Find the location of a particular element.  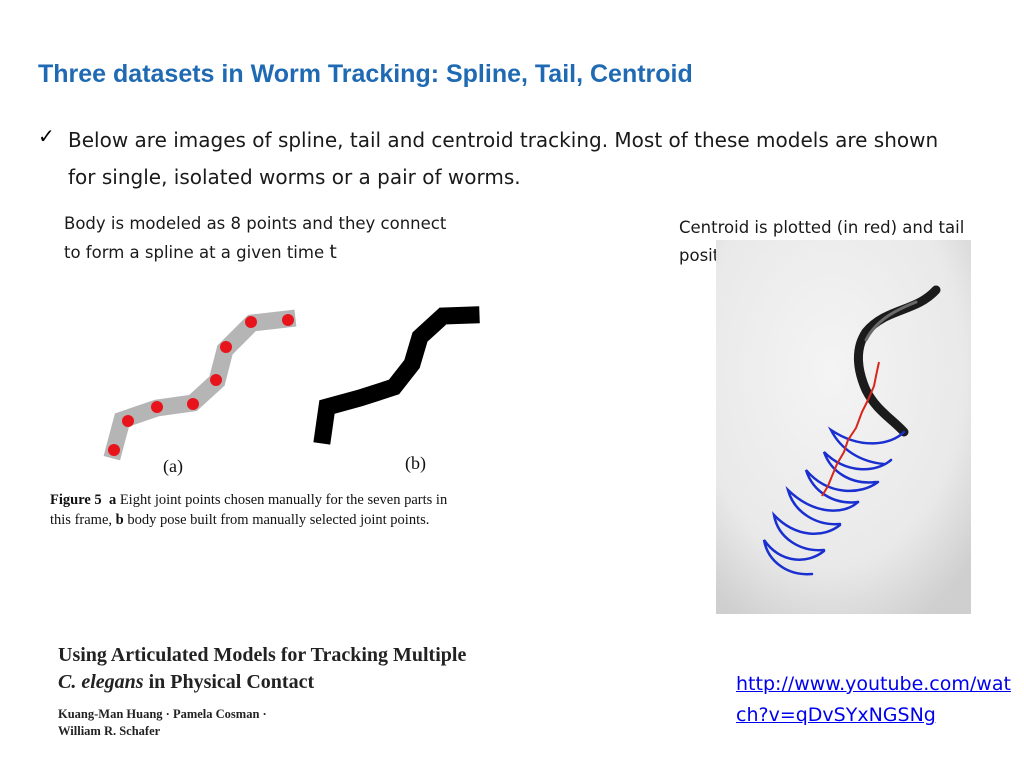

body-pose-worm is located at coordinates (396, 375).